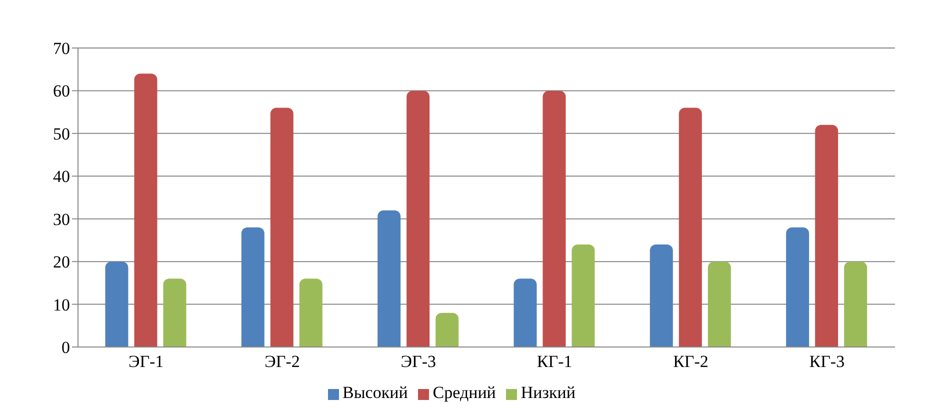  What do you see at coordinates (548, 392) in the screenshot?
I see `legend-label: Низкий` at bounding box center [548, 392].